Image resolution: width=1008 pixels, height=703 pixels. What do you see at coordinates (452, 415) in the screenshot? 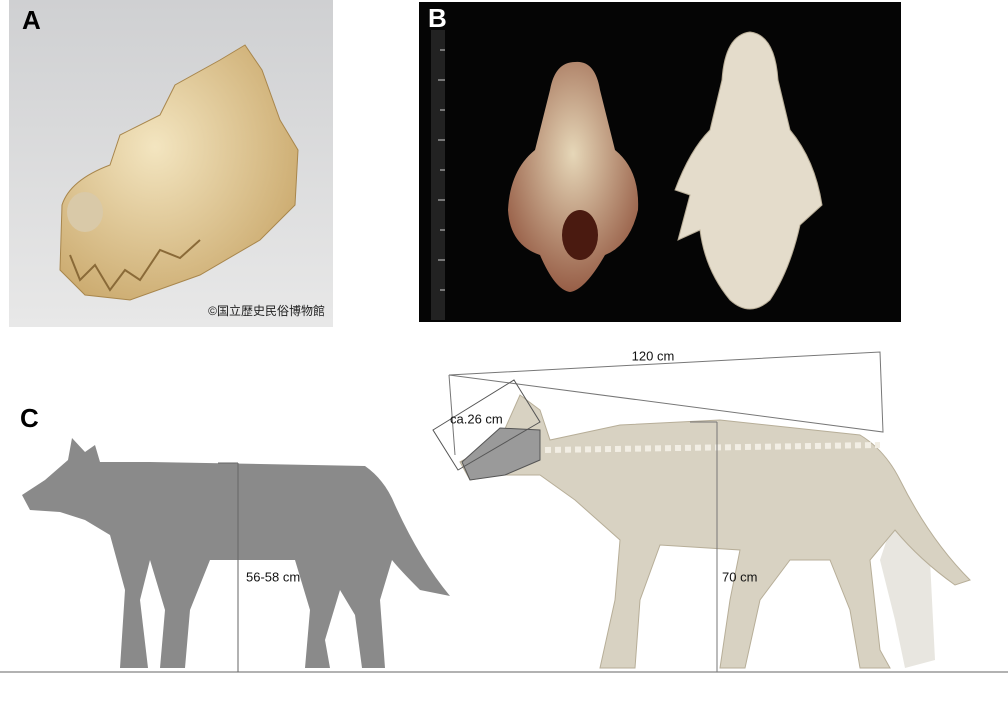
I see `length-box-edge` at bounding box center [452, 415].